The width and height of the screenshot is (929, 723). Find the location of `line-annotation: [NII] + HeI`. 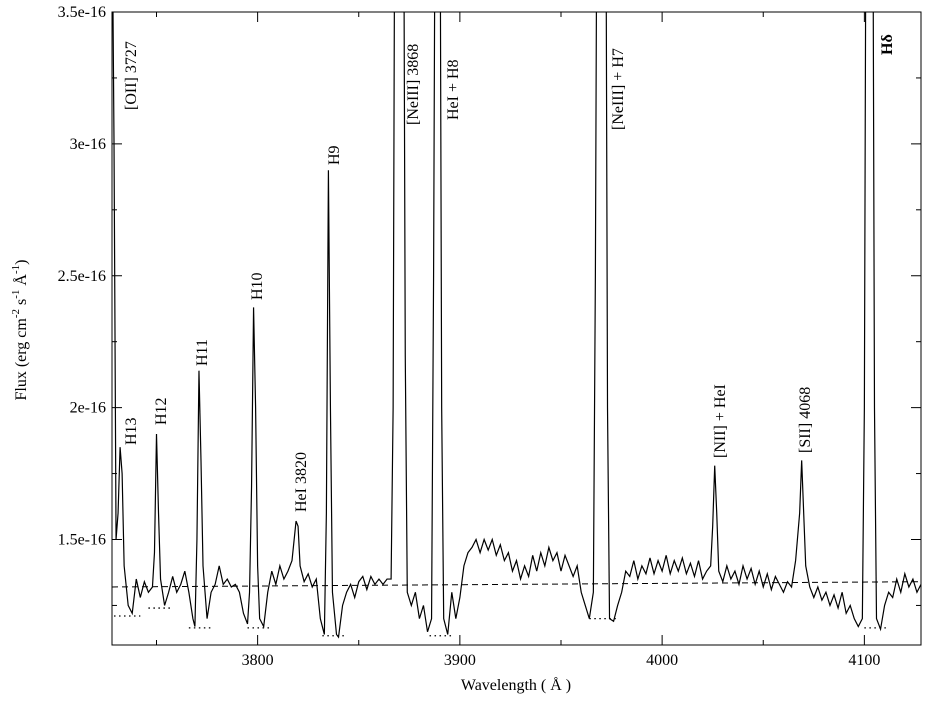

line-annotation: [NII] + HeI is located at coordinates (720, 421).